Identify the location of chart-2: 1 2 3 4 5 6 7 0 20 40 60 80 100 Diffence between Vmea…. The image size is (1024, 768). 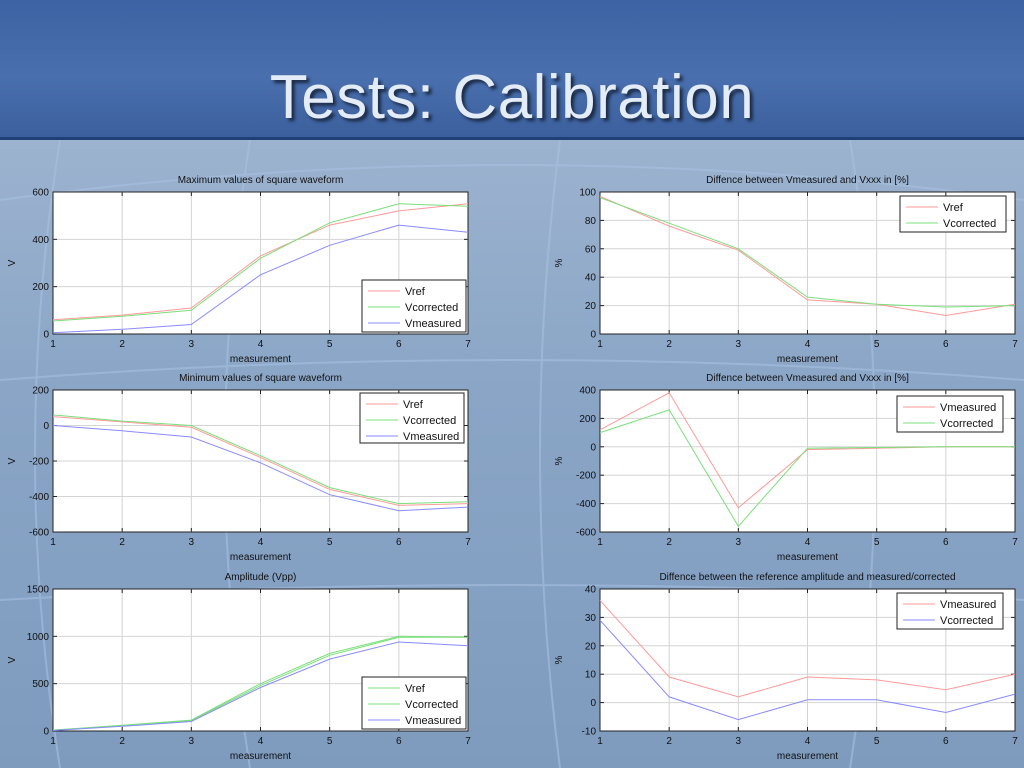
(786, 270).